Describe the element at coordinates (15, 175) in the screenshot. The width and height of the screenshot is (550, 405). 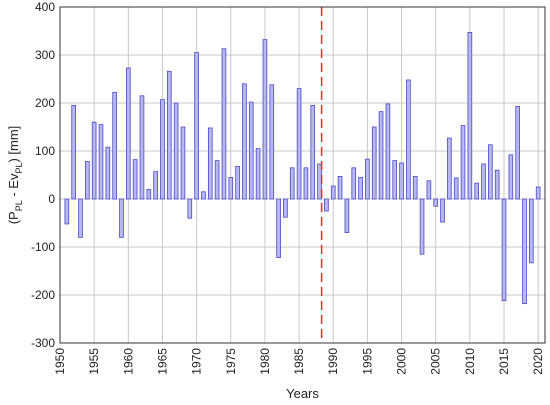
I see `y-axis-label: (PPL - EvPL) [mm]` at that location.